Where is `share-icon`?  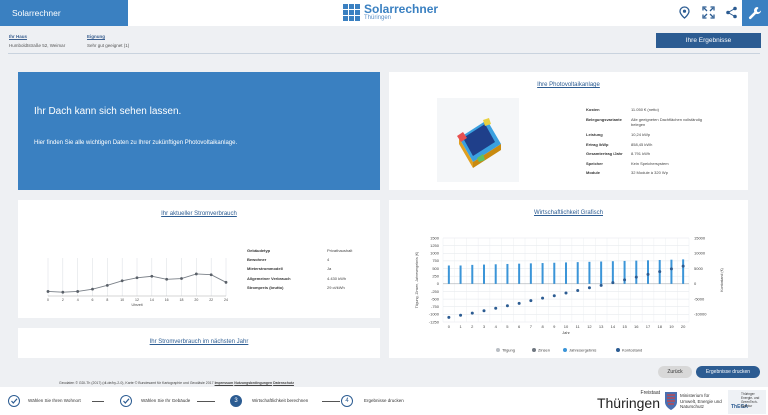 share-icon is located at coordinates (731, 12).